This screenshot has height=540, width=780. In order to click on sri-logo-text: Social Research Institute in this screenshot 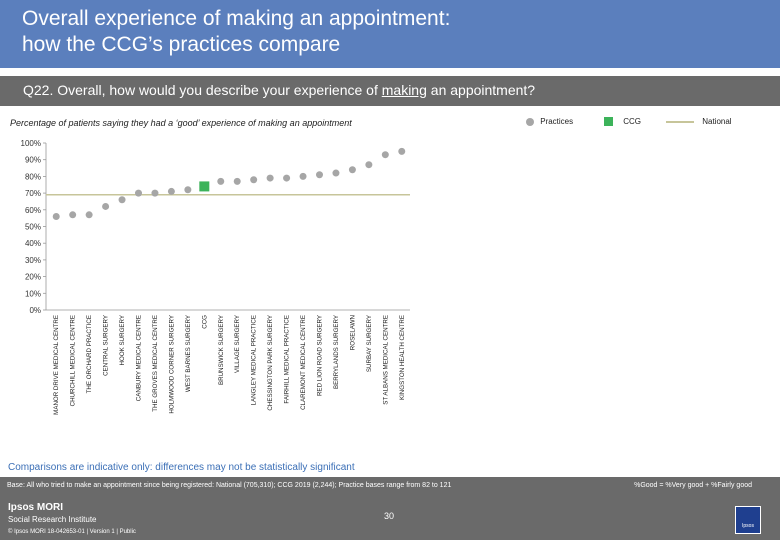, I will do `click(52, 519)`.